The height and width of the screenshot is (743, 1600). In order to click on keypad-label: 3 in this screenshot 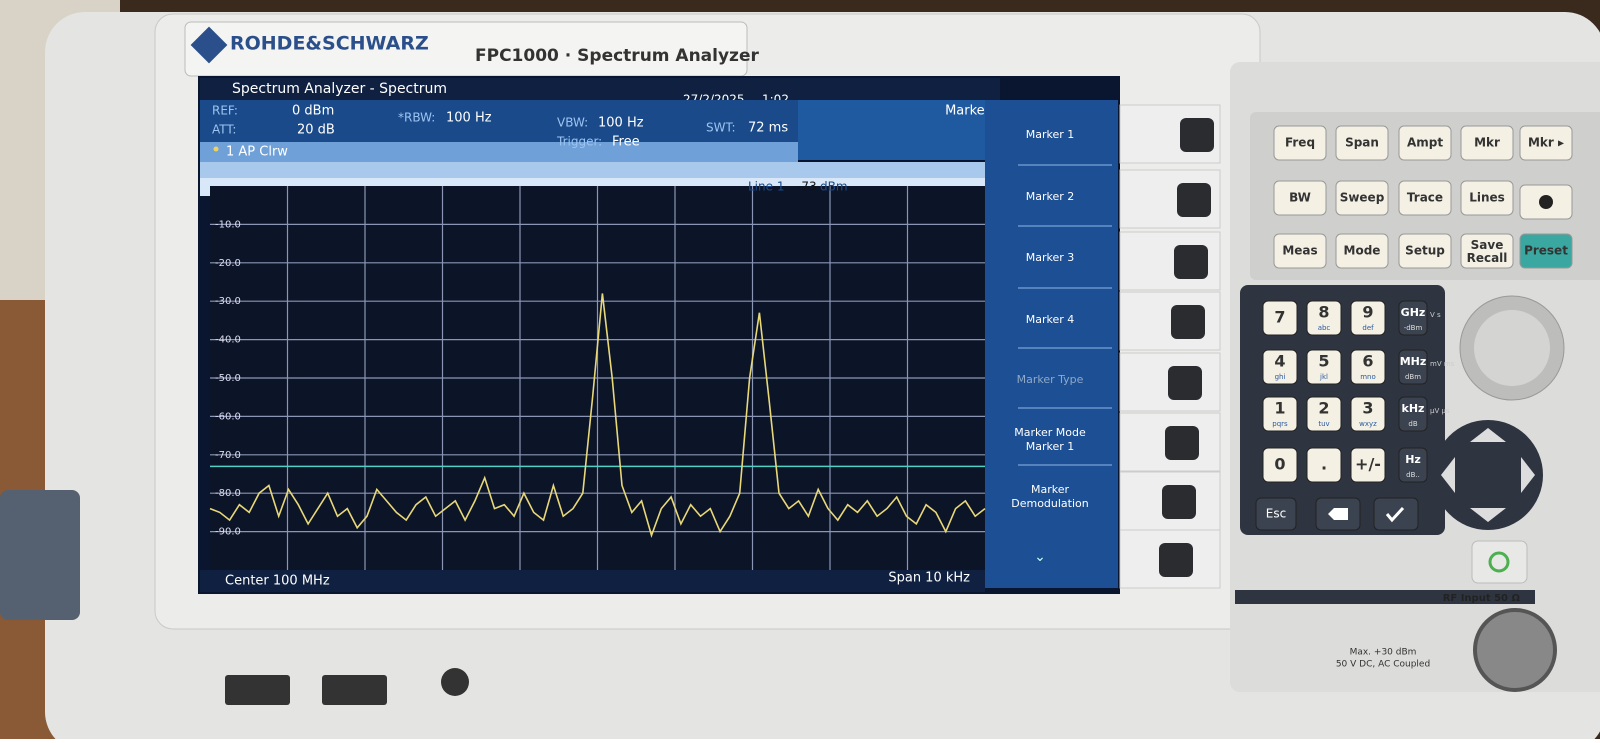, I will do `click(1367, 408)`.